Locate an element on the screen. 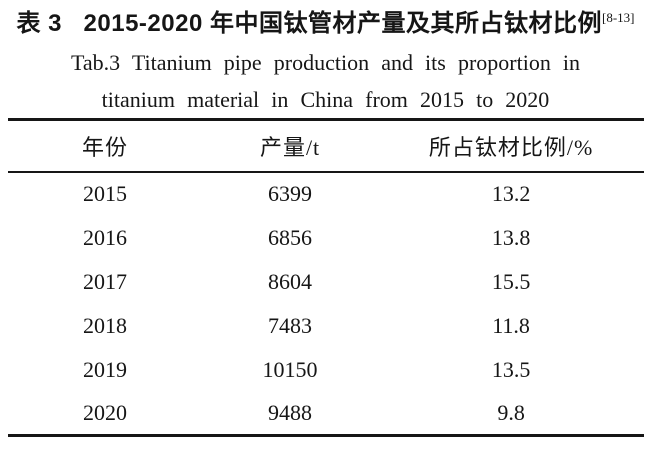 The image size is (651, 452). table-caption-zh-text: 2015-2020 年中国钛管材产量及其所占钛材比例 is located at coordinates (342, 23).